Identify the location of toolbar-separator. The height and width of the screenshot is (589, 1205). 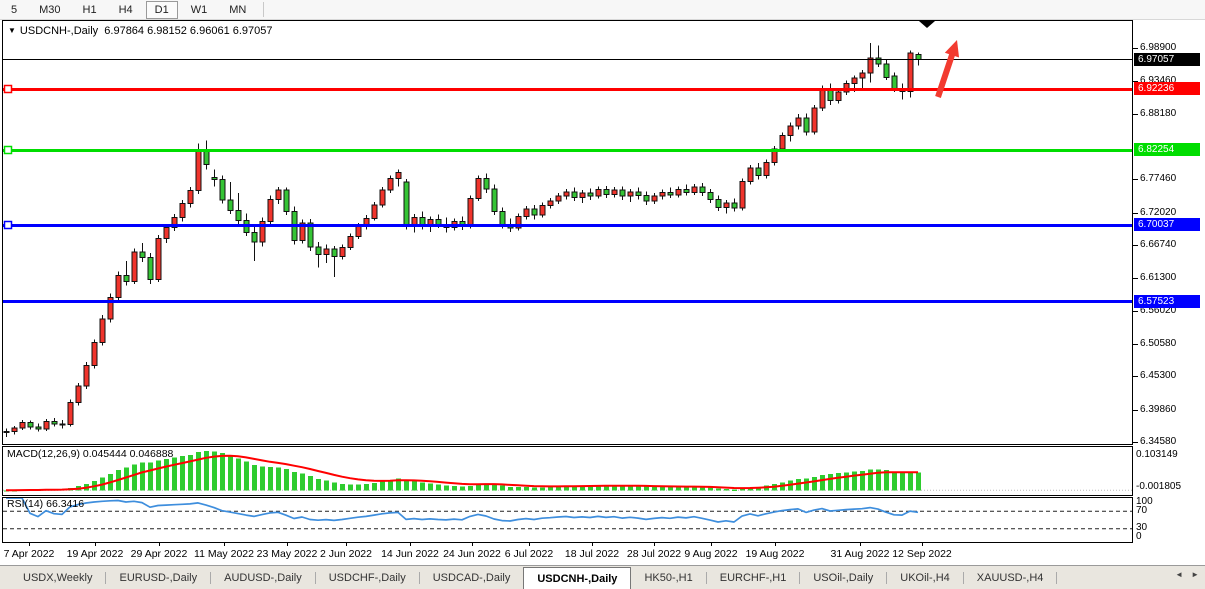
(264, 9).